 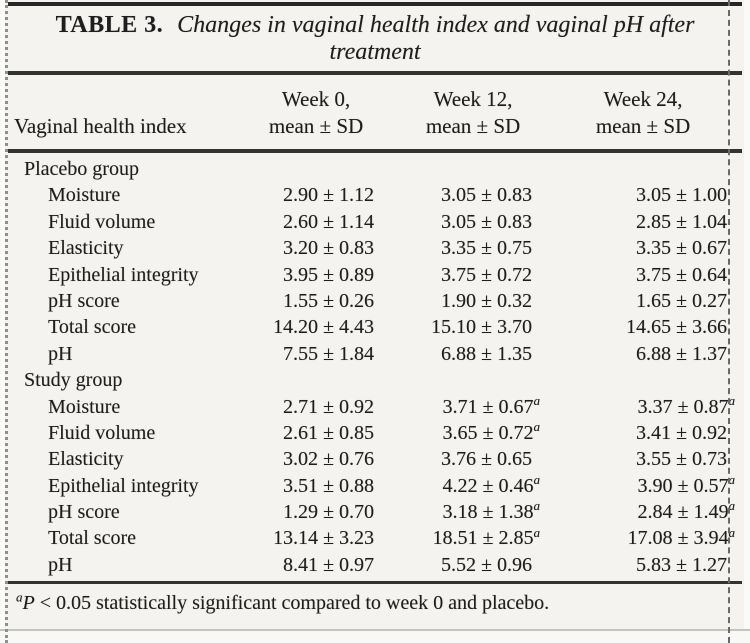 What do you see at coordinates (328, 353) in the screenshot?
I see `value-text: 7.55 ± 1.84` at bounding box center [328, 353].